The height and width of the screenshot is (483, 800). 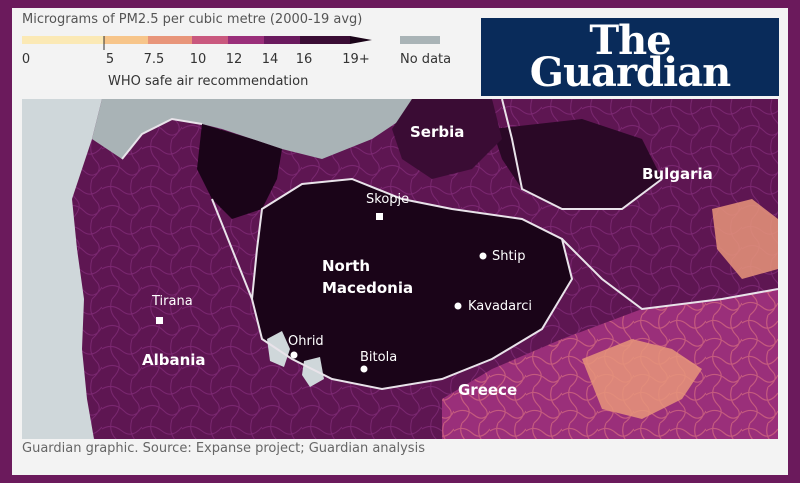 What do you see at coordinates (172, 301) in the screenshot?
I see `label-tirana: Tirana` at bounding box center [172, 301].